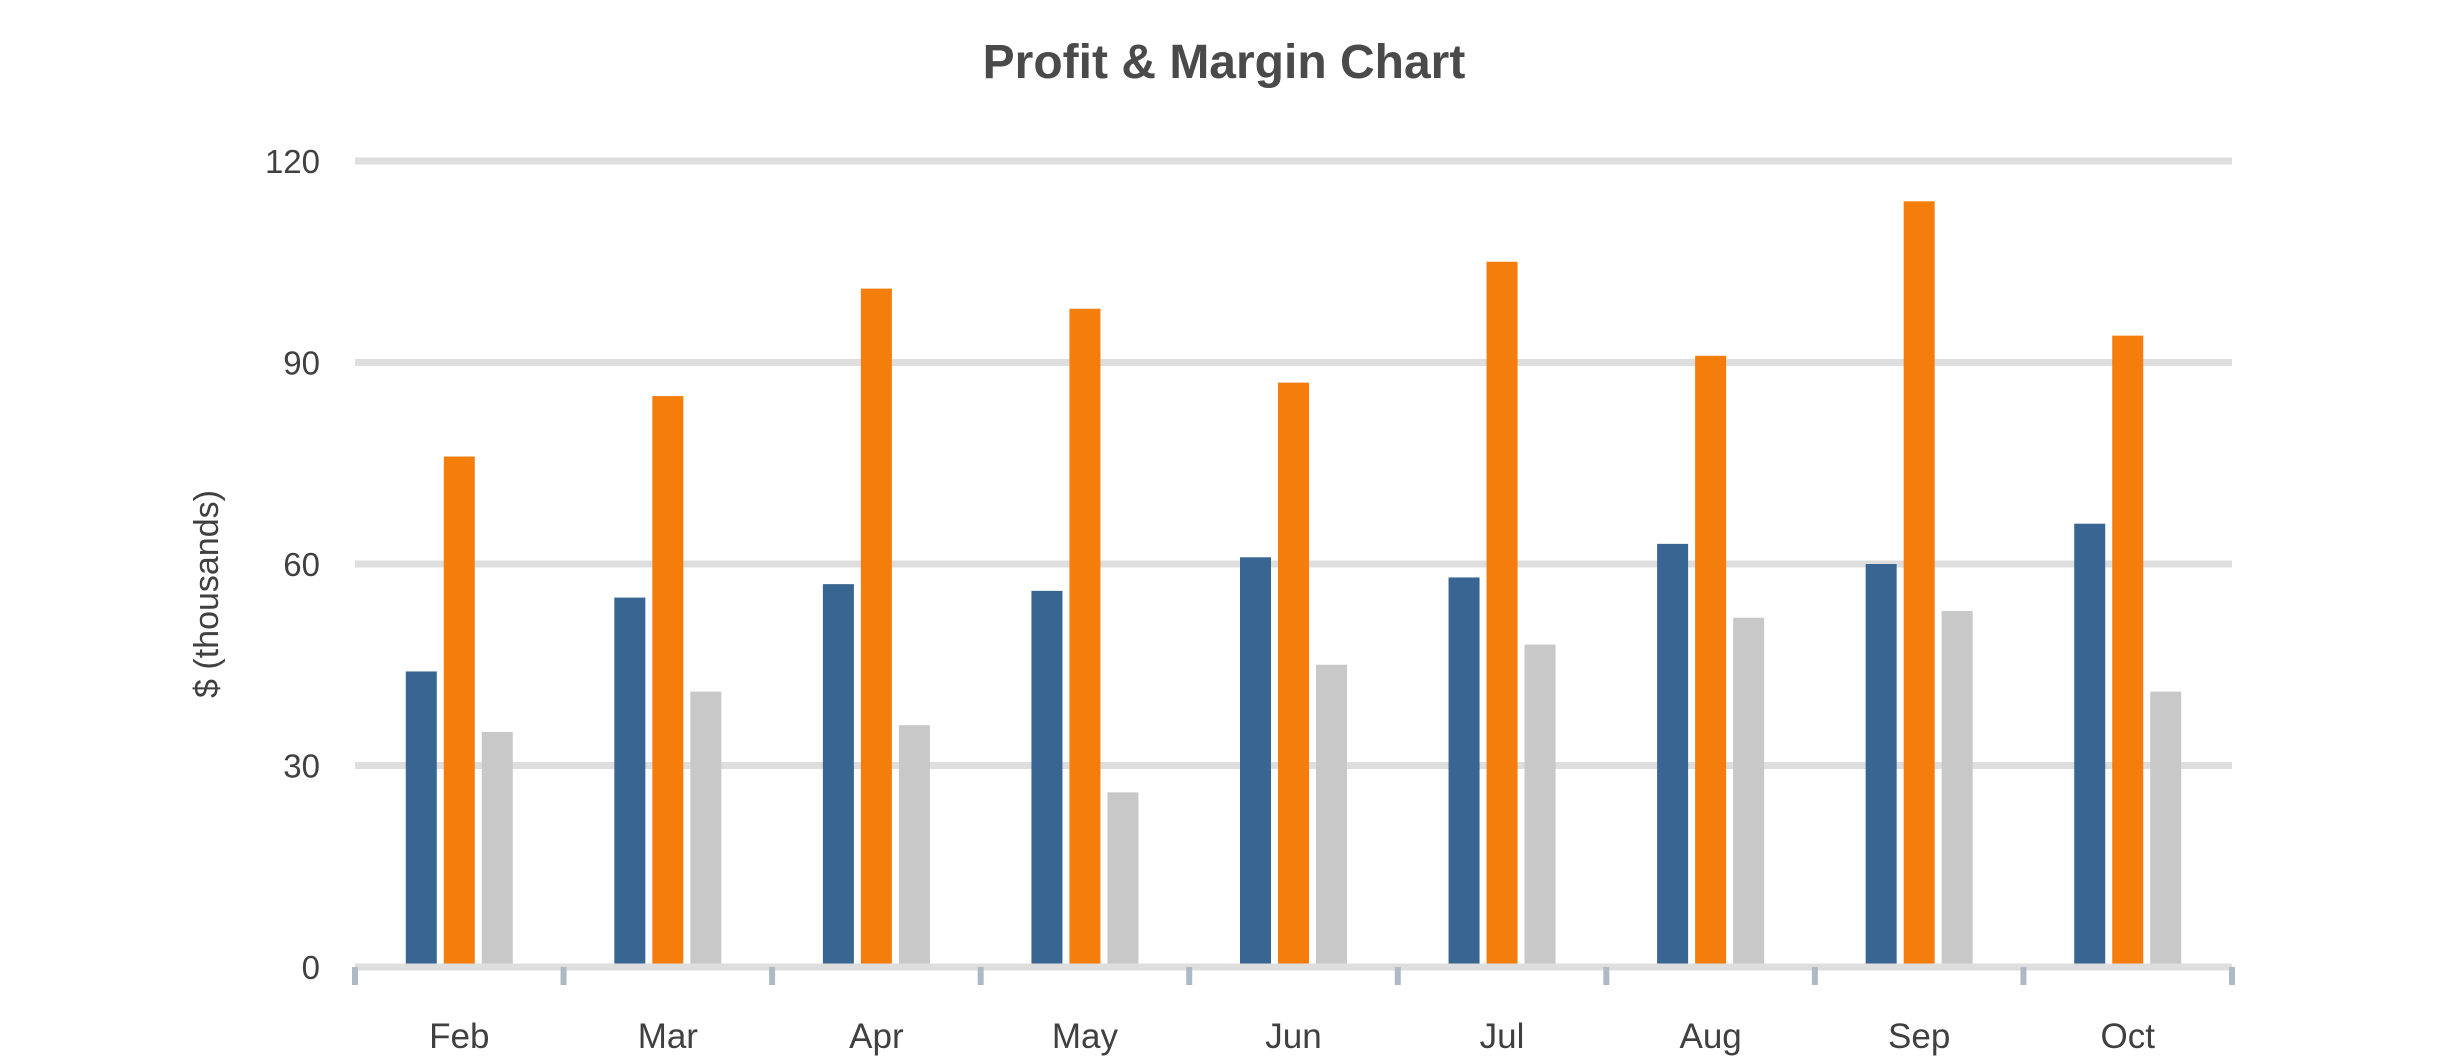  What do you see at coordinates (2127, 1036) in the screenshot?
I see `x-tick-label: Oct` at bounding box center [2127, 1036].